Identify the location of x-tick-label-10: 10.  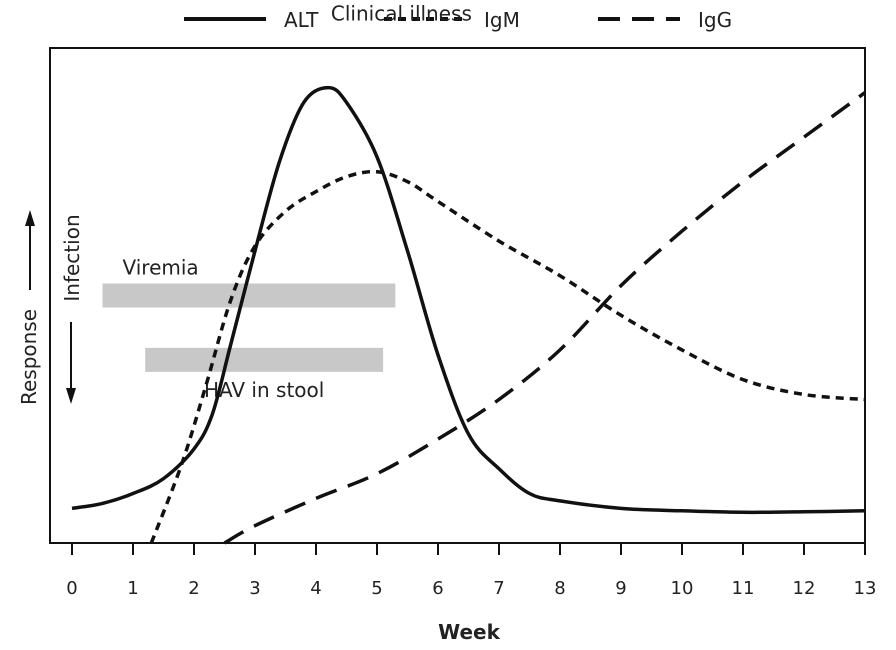
(682, 588).